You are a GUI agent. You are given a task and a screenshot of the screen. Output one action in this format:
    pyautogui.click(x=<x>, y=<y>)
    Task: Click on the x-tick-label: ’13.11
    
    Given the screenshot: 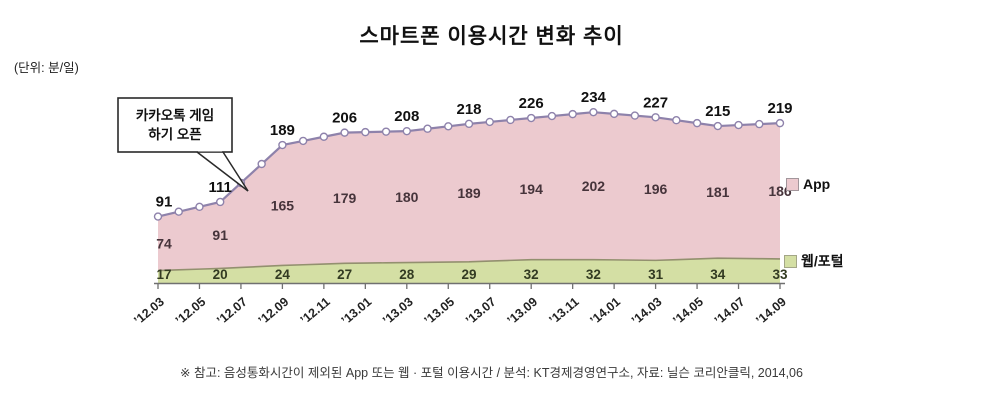 What is the action you would take?
    pyautogui.click(x=563, y=311)
    